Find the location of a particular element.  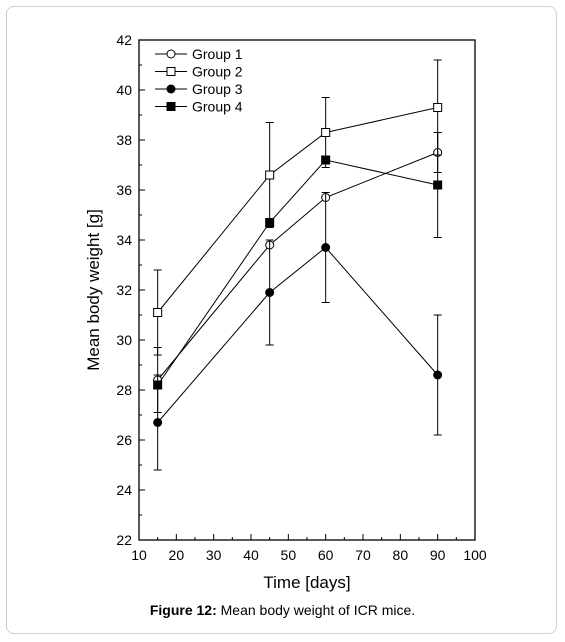

y-tick-label: 36 is located at coordinates (124, 190).